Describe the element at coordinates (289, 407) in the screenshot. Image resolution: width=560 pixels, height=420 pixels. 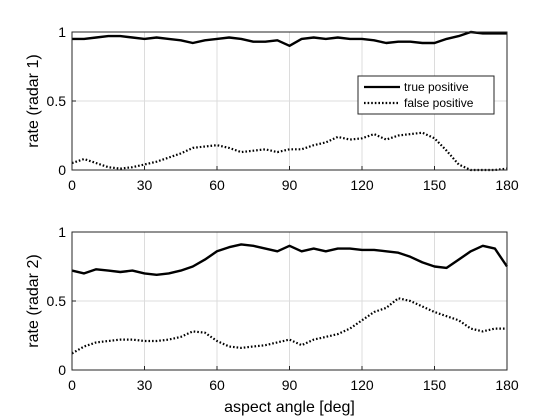
I see `x-axis-label: aspect angle [deg]` at that location.